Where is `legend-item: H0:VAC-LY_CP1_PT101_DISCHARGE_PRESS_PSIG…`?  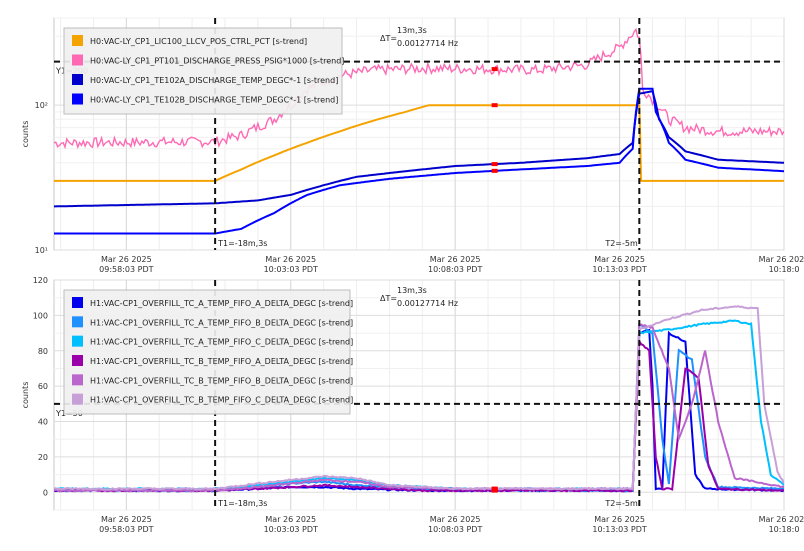 legend-item: H0:VAC-LY_CP1_PT101_DISCHARGE_PRESS_PSIG… is located at coordinates (217, 61).